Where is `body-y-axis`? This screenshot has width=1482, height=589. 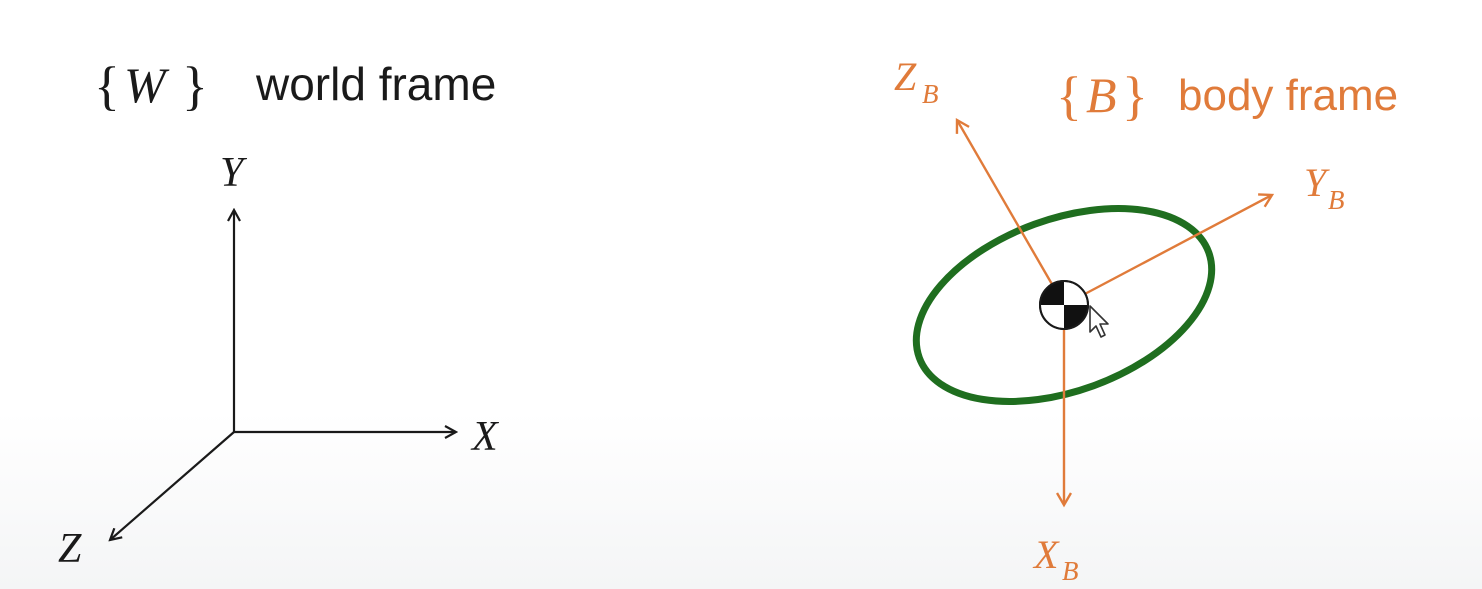 body-y-axis is located at coordinates (1167, 251).